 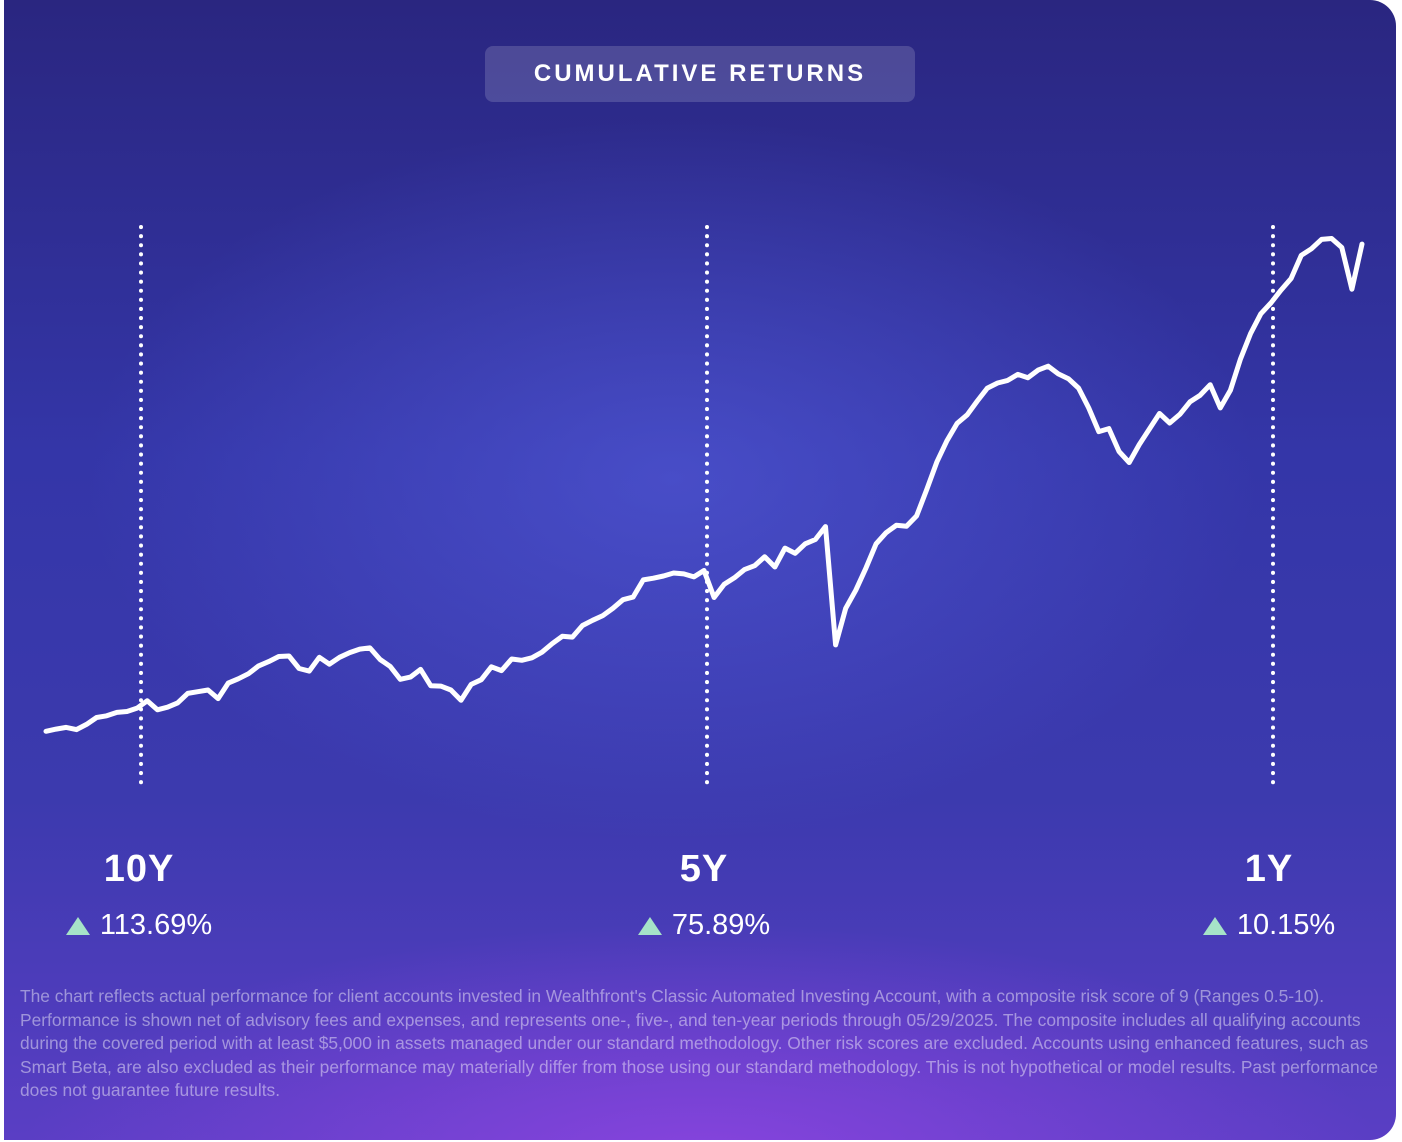 I want to click on period-return-value: 10.15%, so click(x=1286, y=925).